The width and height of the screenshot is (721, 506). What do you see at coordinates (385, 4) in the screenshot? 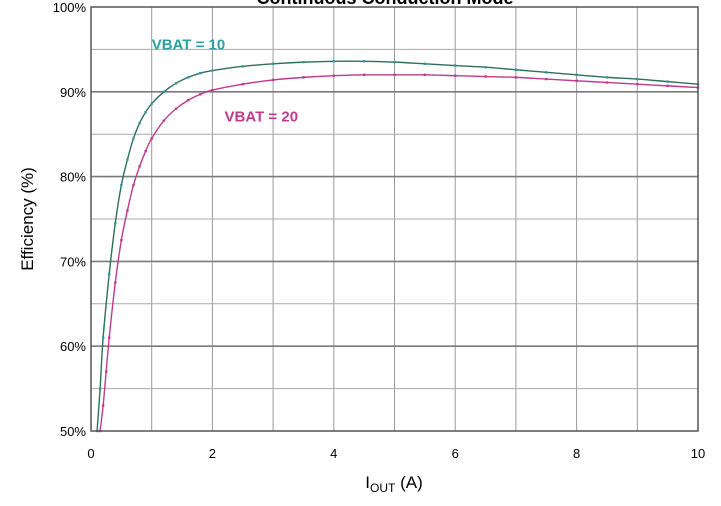
I see `chart-title: Continuous Conduction Mode` at bounding box center [385, 4].